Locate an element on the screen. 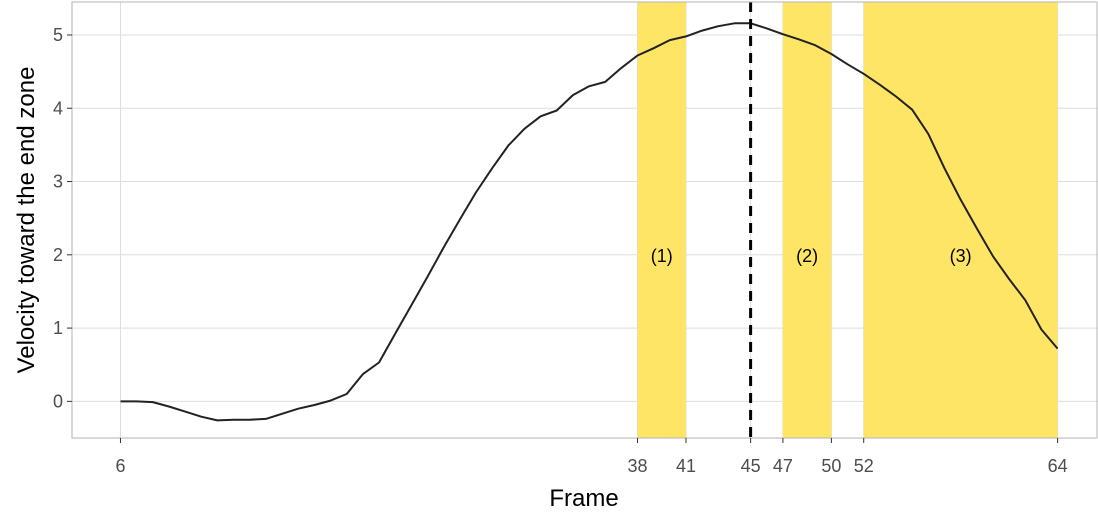 The height and width of the screenshot is (515, 1098). y-tick-label: 3 is located at coordinates (58, 182).